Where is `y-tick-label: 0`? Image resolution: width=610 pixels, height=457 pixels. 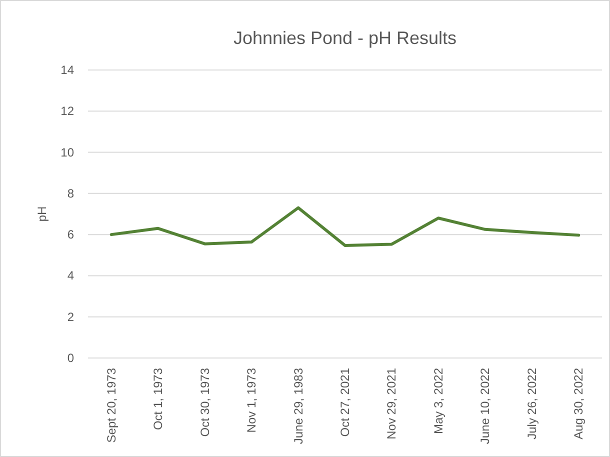
y-tick-label: 0 is located at coordinates (70, 358).